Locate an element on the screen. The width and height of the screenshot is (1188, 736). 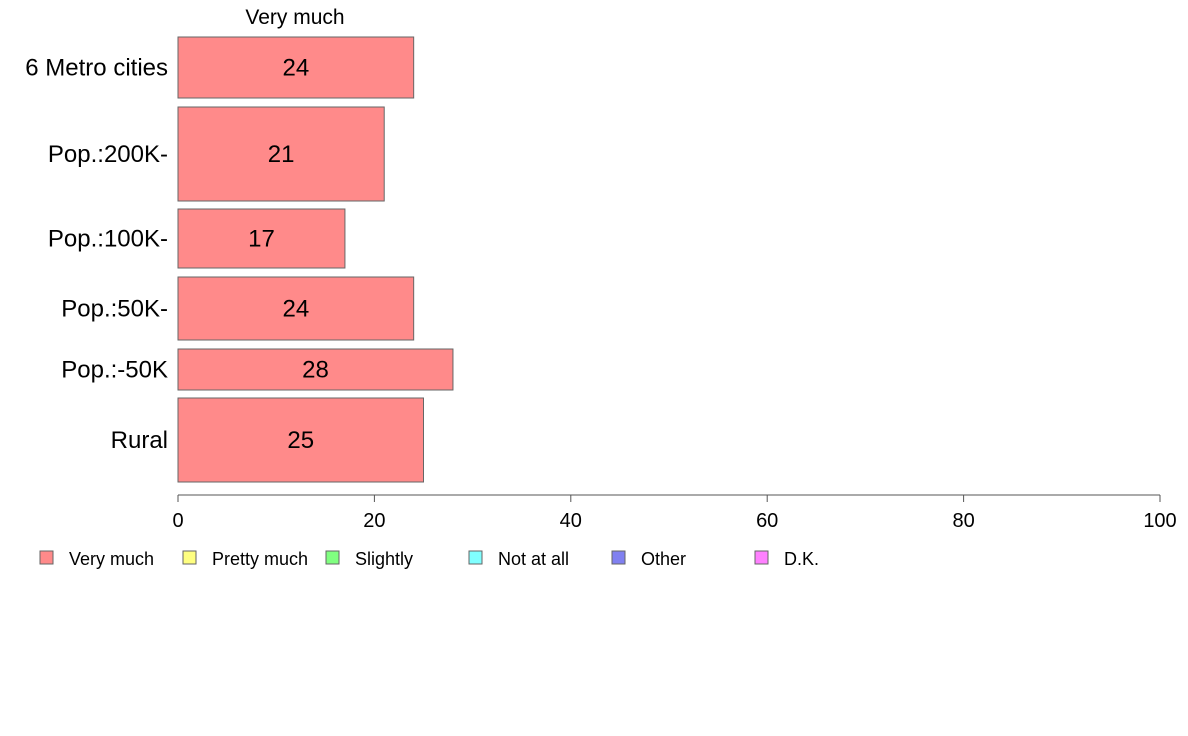
legend-label: D.K. is located at coordinates (801, 559).